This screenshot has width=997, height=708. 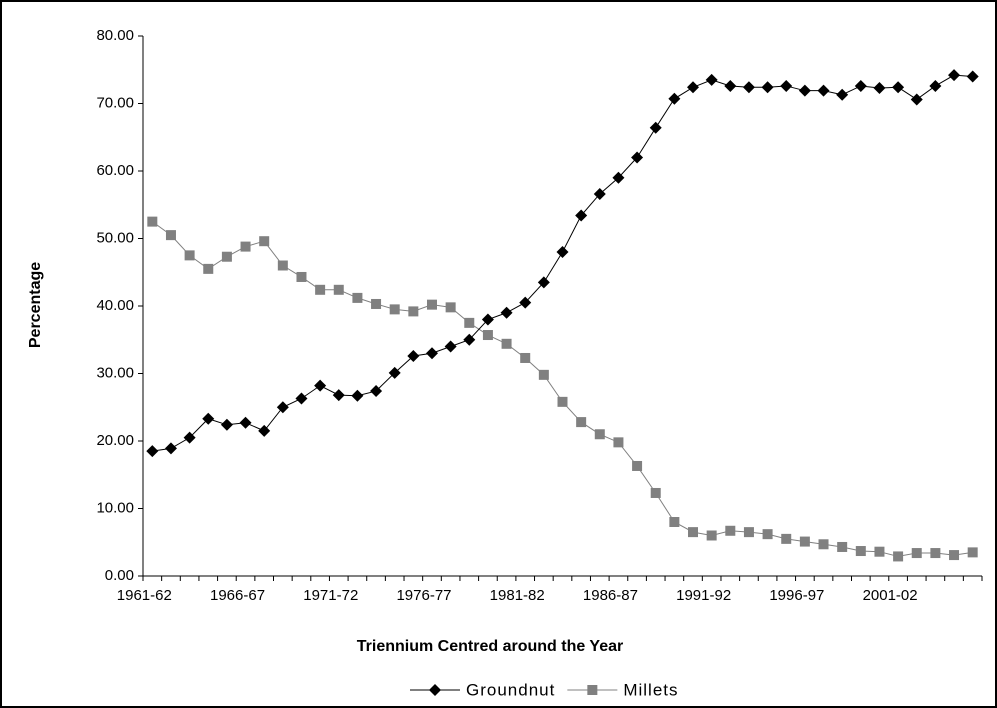 I want to click on x-tick-label: 1961-62, so click(x=144, y=595).